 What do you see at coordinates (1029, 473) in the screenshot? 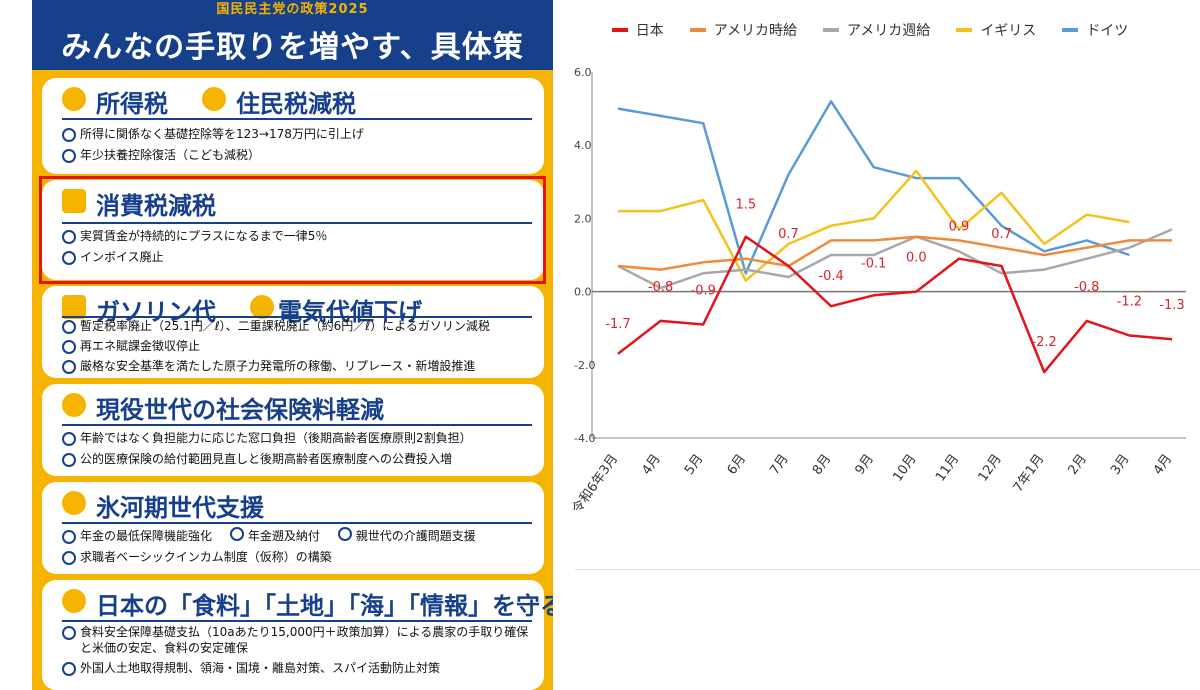
I see `x-tick-label: 7年1月` at bounding box center [1029, 473].